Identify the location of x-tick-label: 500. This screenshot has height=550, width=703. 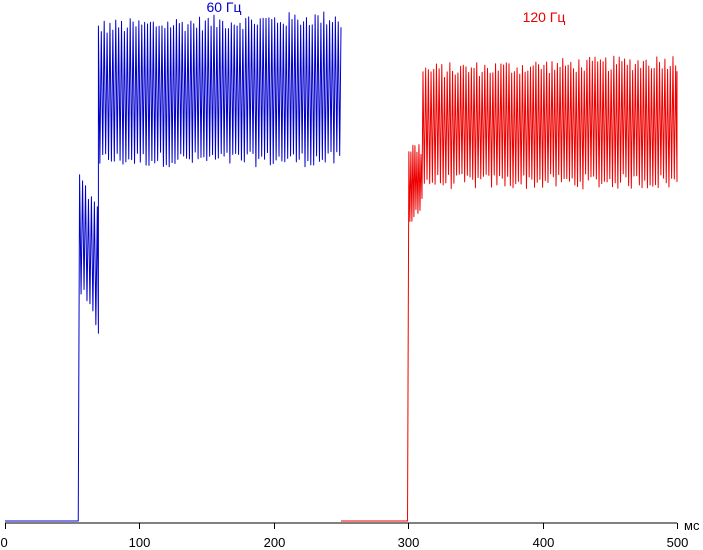
(678, 542).